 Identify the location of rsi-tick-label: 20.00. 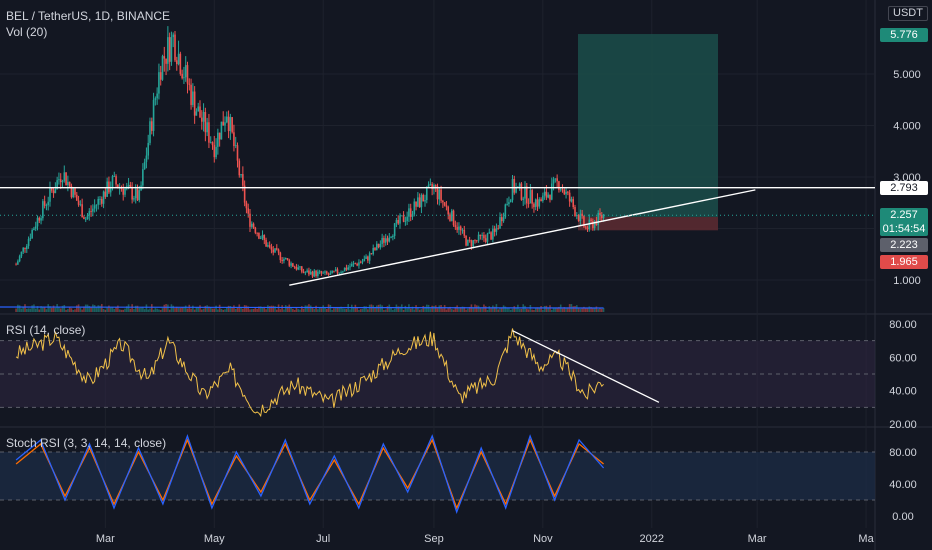
(903, 425).